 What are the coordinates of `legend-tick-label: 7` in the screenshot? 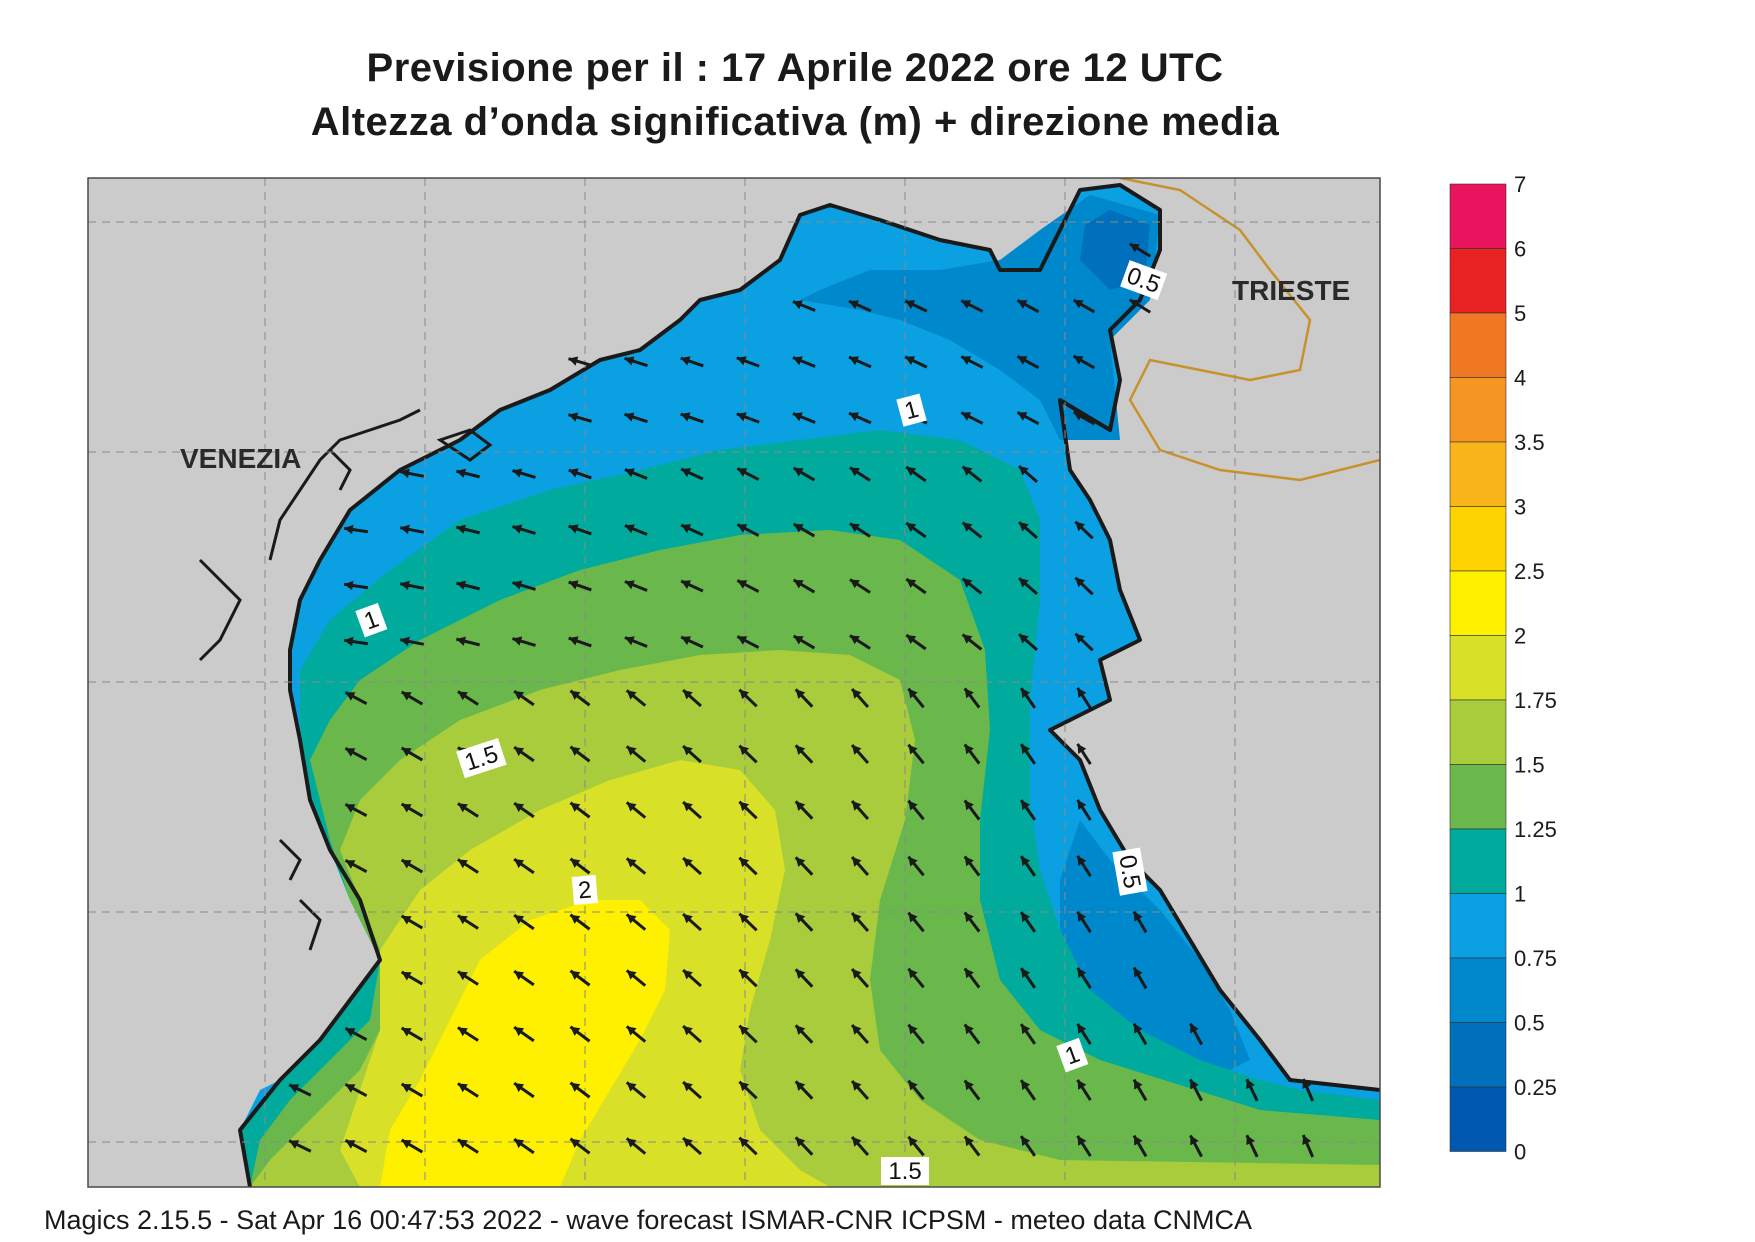 It's located at (1520, 184).